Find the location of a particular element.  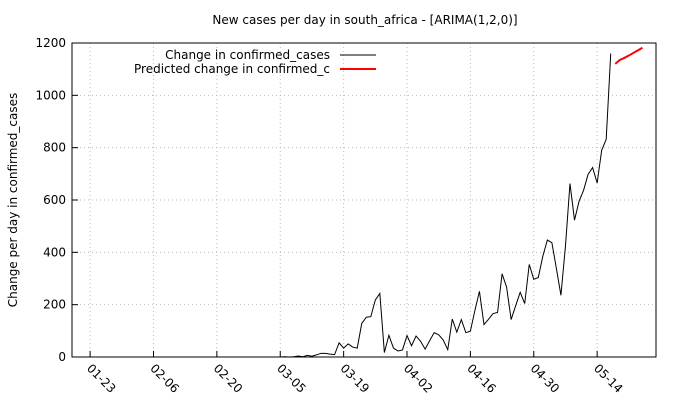

x-tick-label: 04-30 is located at coordinates (545, 378).